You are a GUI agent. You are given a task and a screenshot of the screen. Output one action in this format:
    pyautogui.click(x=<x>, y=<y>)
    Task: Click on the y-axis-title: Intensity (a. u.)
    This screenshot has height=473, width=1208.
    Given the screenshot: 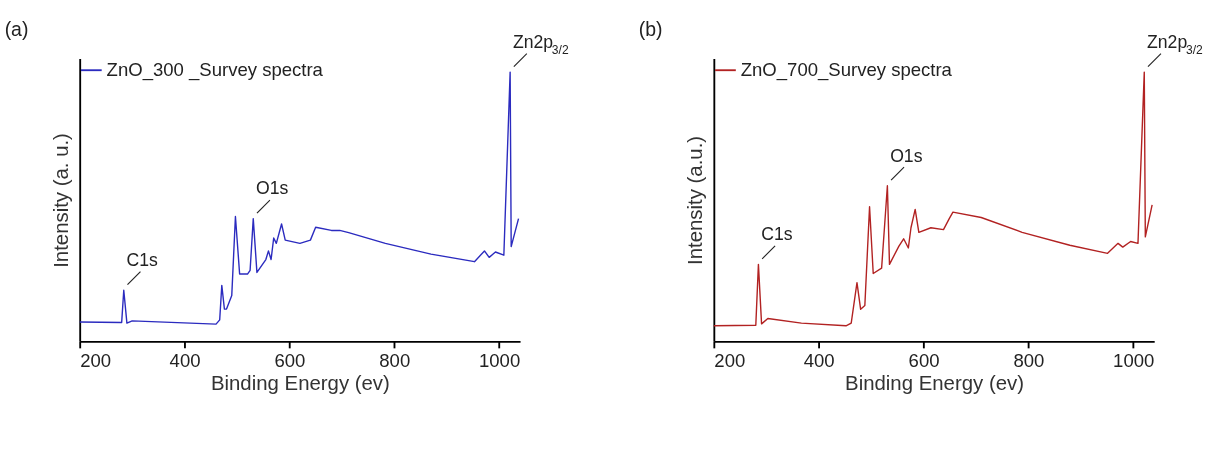 What is the action you would take?
    pyautogui.click(x=61, y=200)
    